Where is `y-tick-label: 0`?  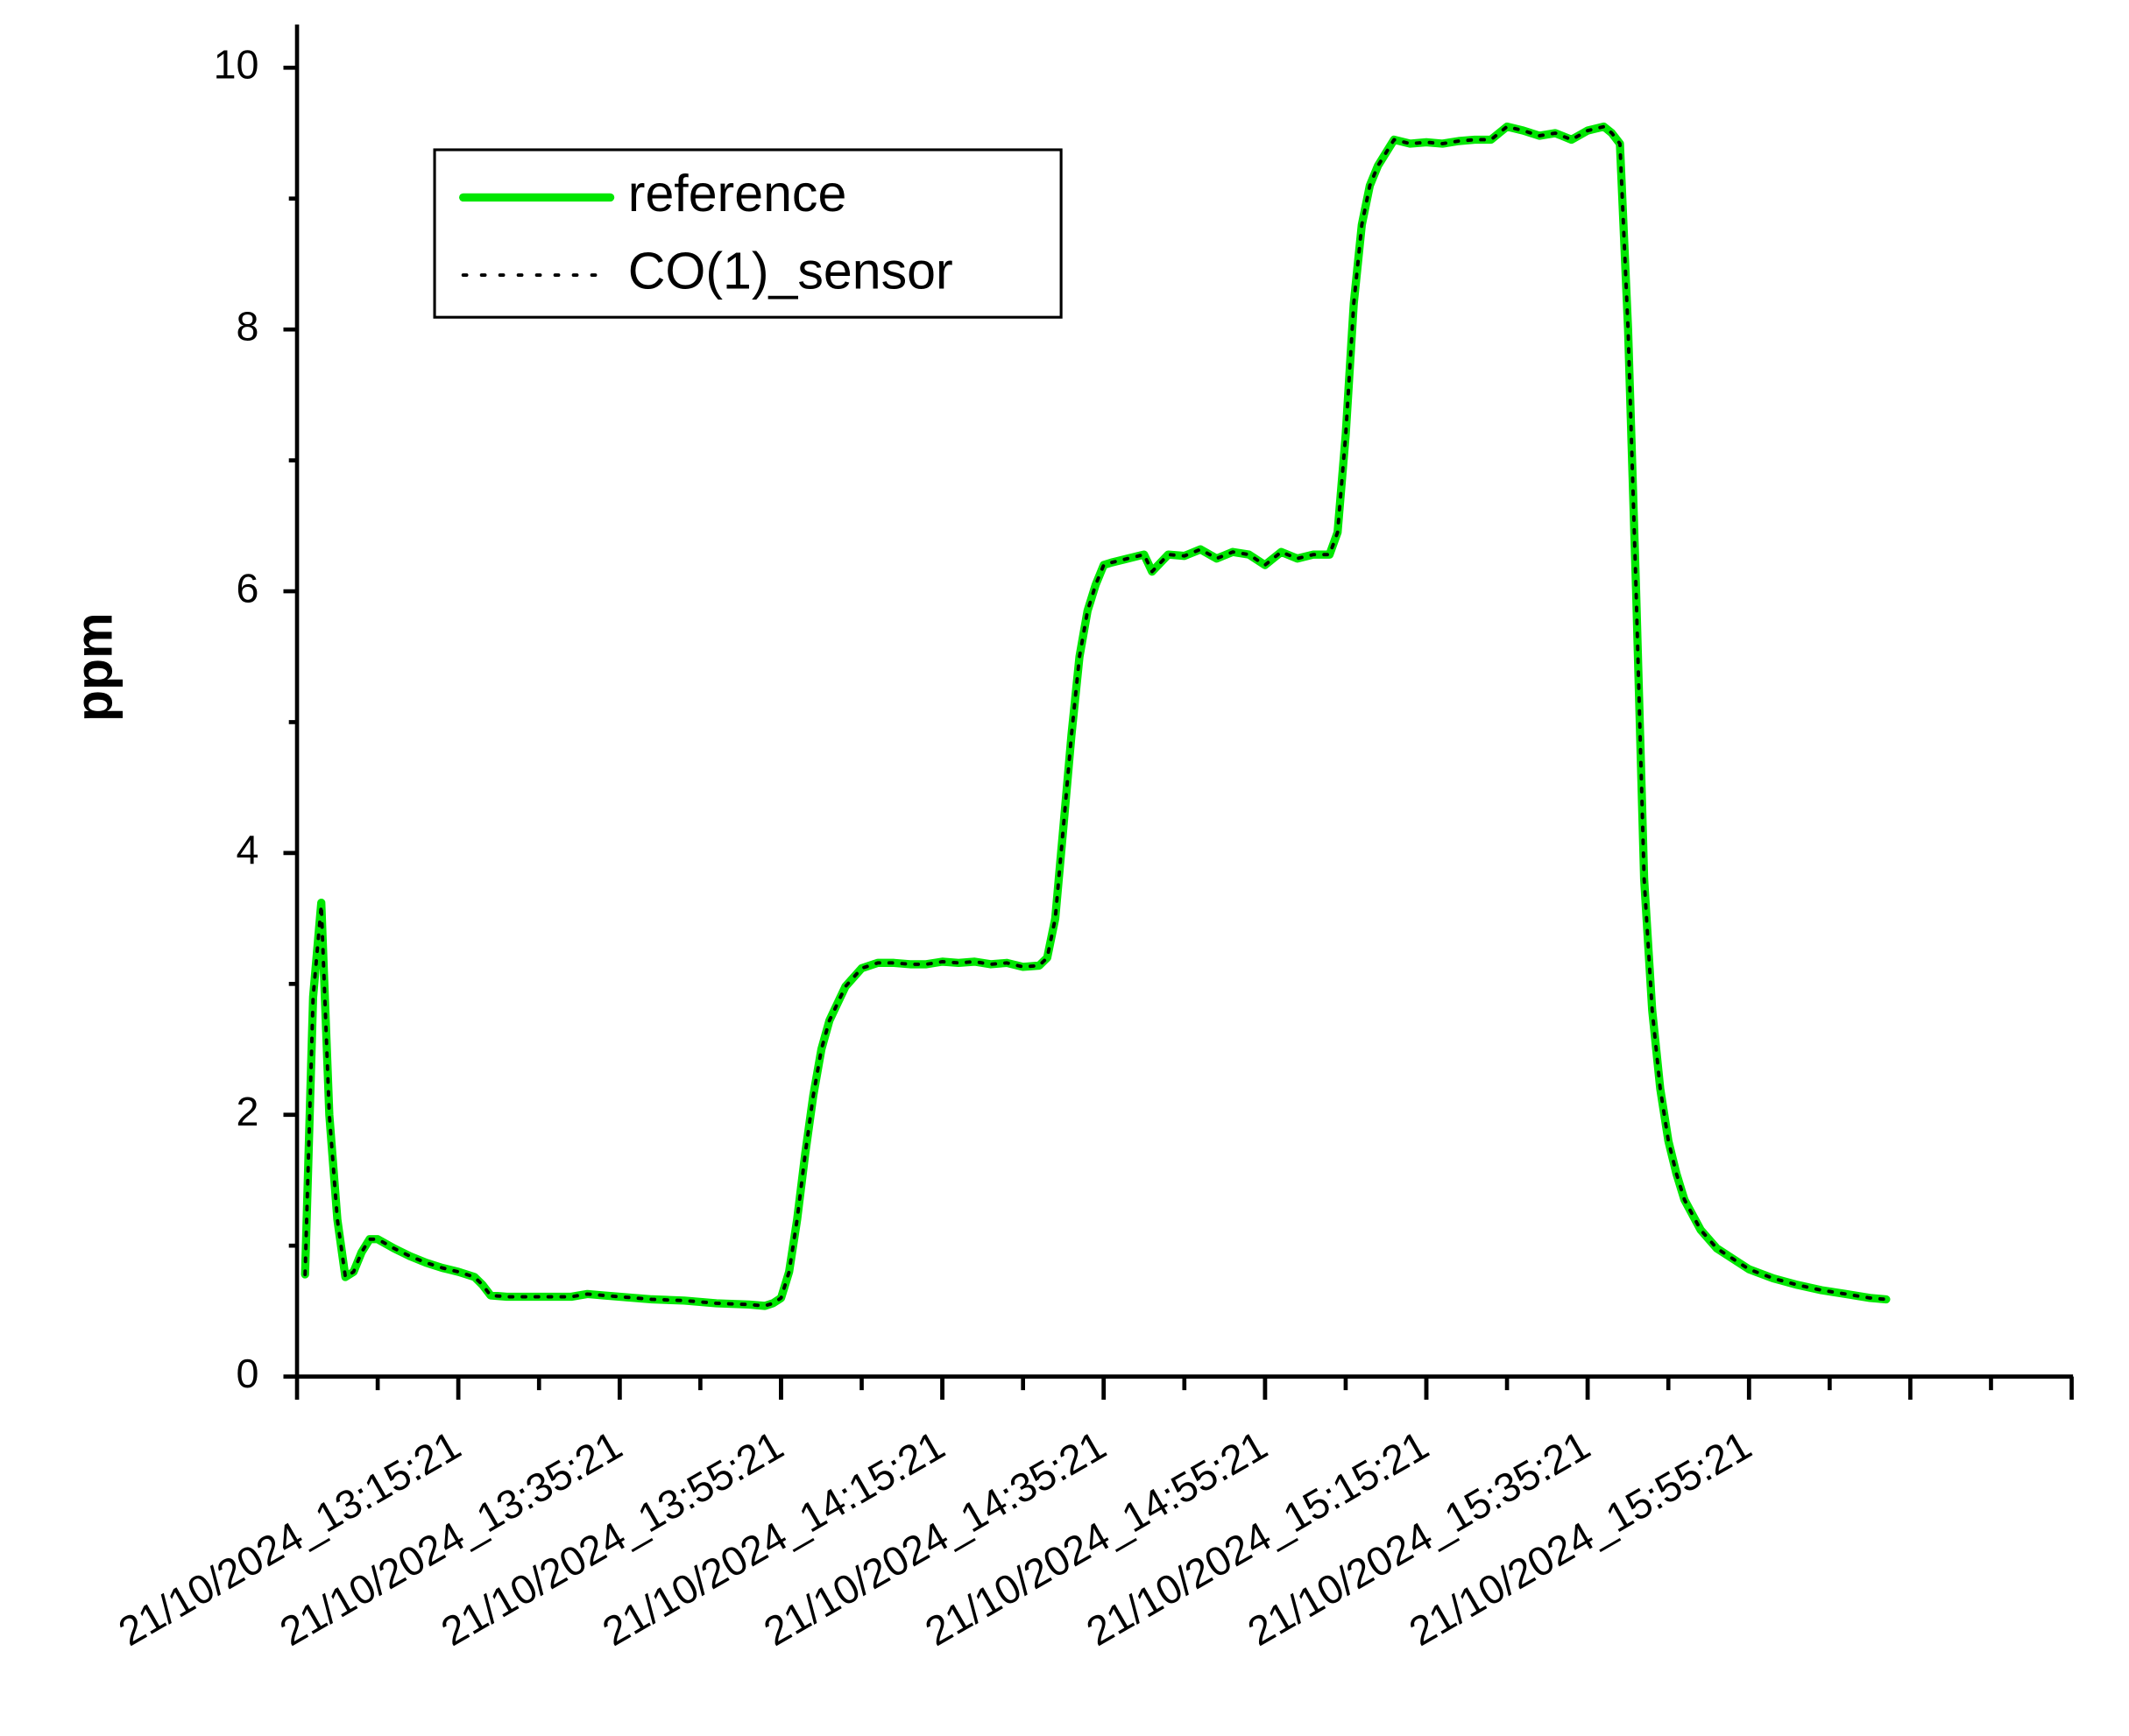
y-tick-label: 0 is located at coordinates (248, 1373).